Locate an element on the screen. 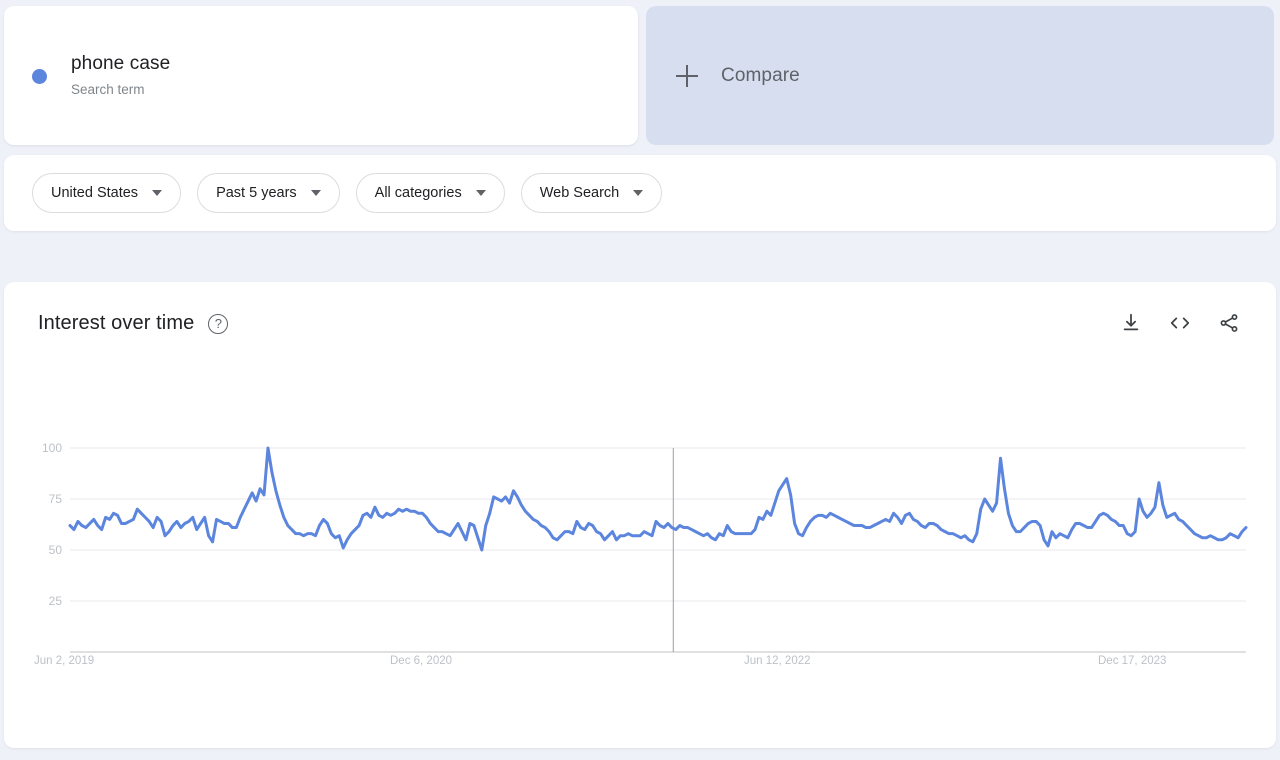 The width and height of the screenshot is (1280, 760). chart-actions is located at coordinates (1180, 323).